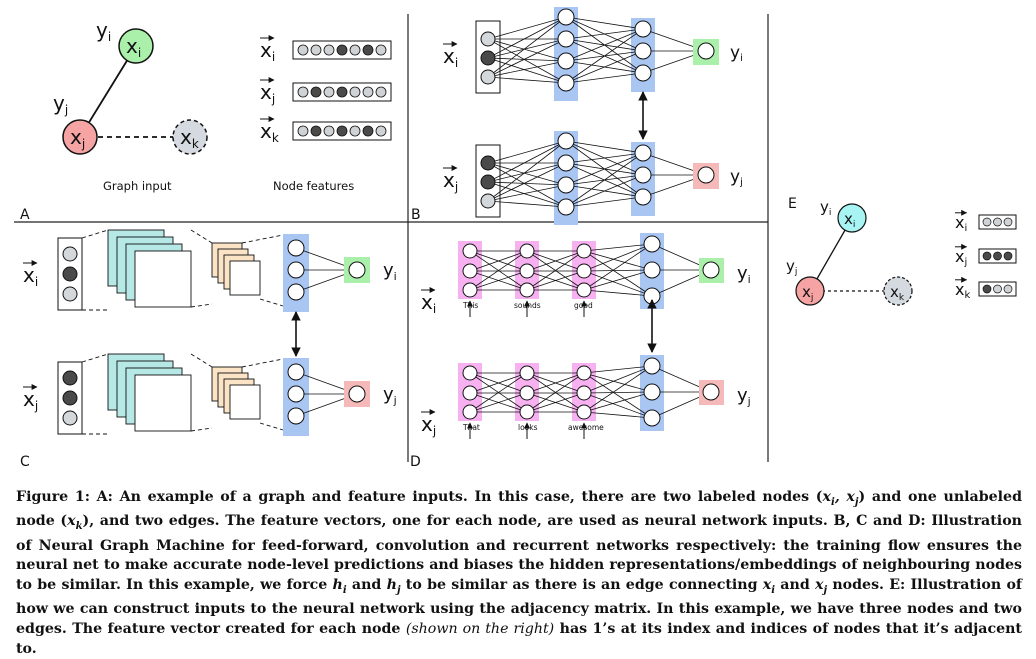 This screenshot has height=659, width=1036. Describe the element at coordinates (986, 255) in the screenshot. I see `e-feature-vectors: xi xj xk` at that location.